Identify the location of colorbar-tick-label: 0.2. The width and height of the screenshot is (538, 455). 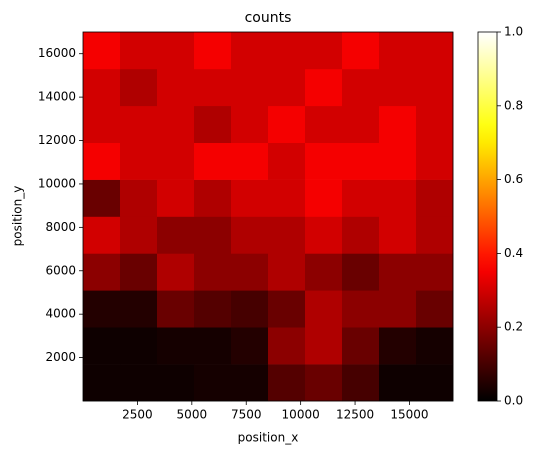
(513, 327).